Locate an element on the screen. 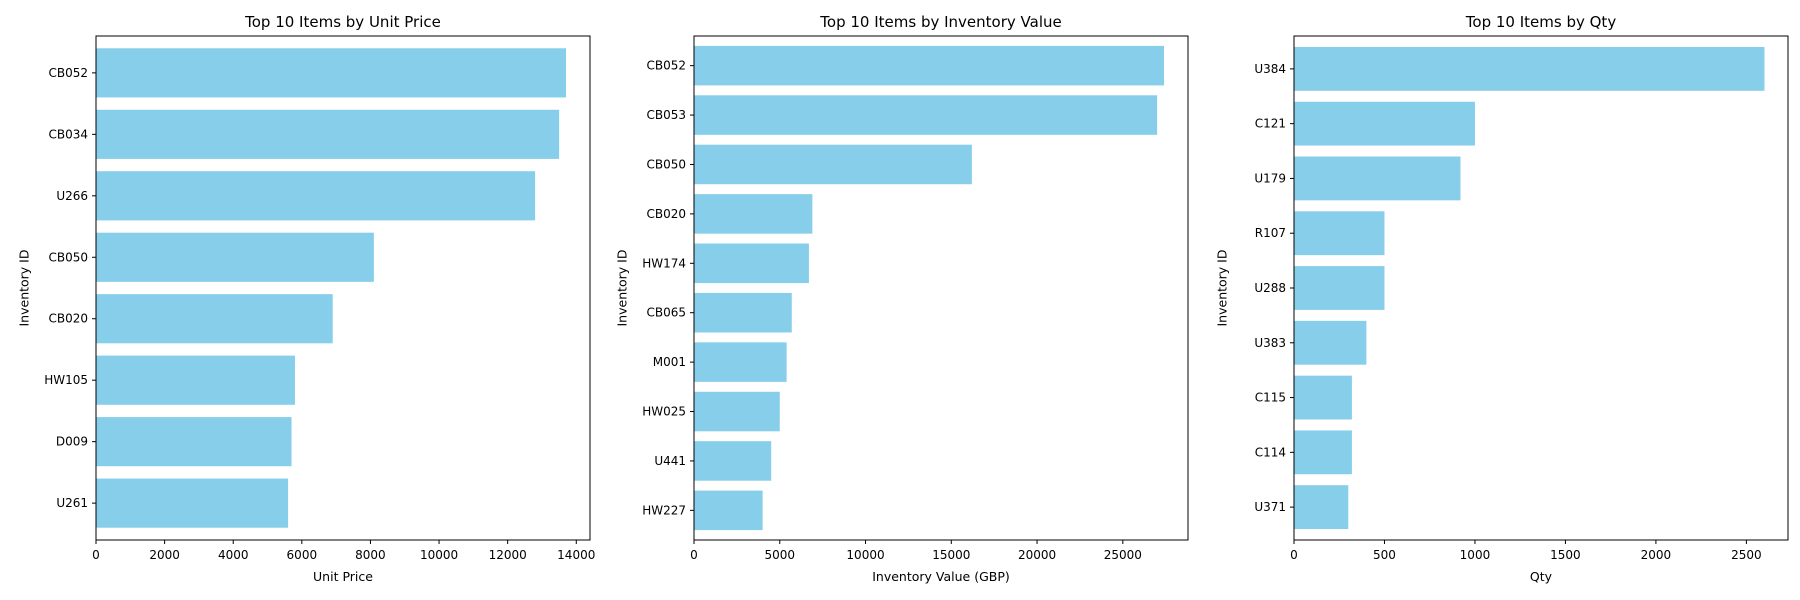  bar-m001 is located at coordinates (740, 362).